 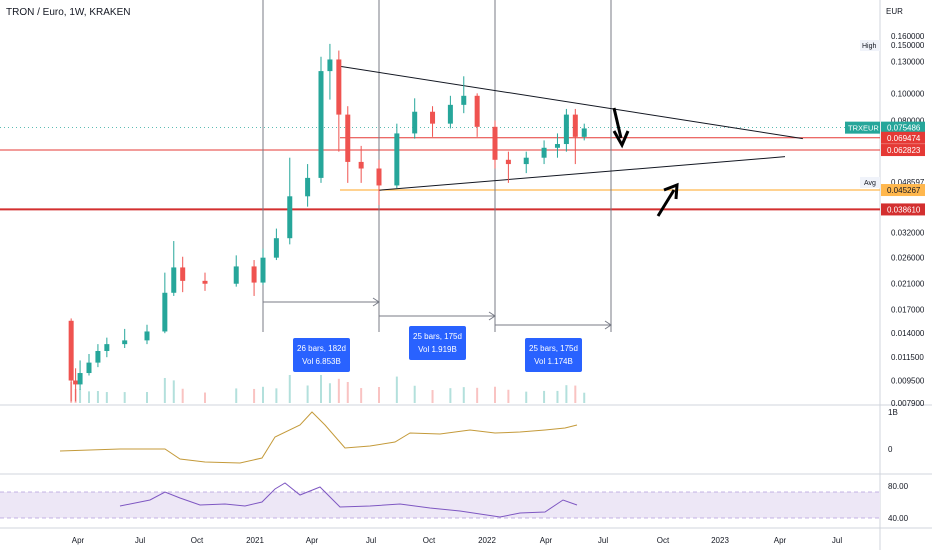 What do you see at coordinates (908, 310) in the screenshot?
I see `price-tick-label: 0.017000` at bounding box center [908, 310].